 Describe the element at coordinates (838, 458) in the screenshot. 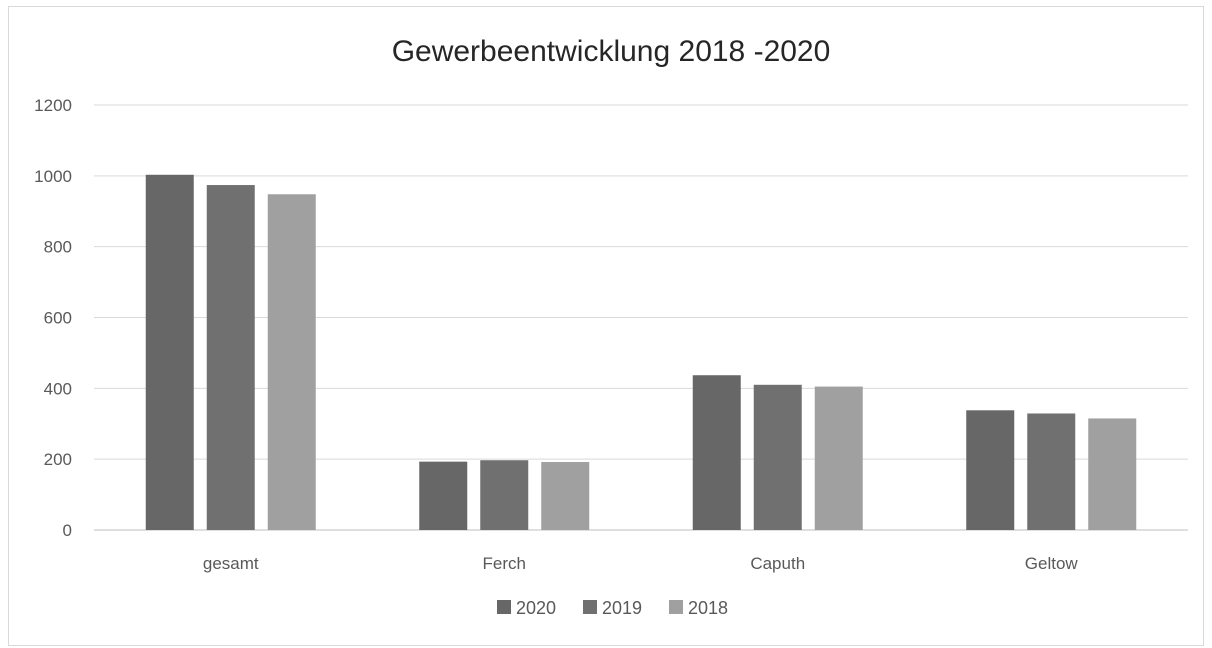

I see `bar-caputh-2018` at that location.